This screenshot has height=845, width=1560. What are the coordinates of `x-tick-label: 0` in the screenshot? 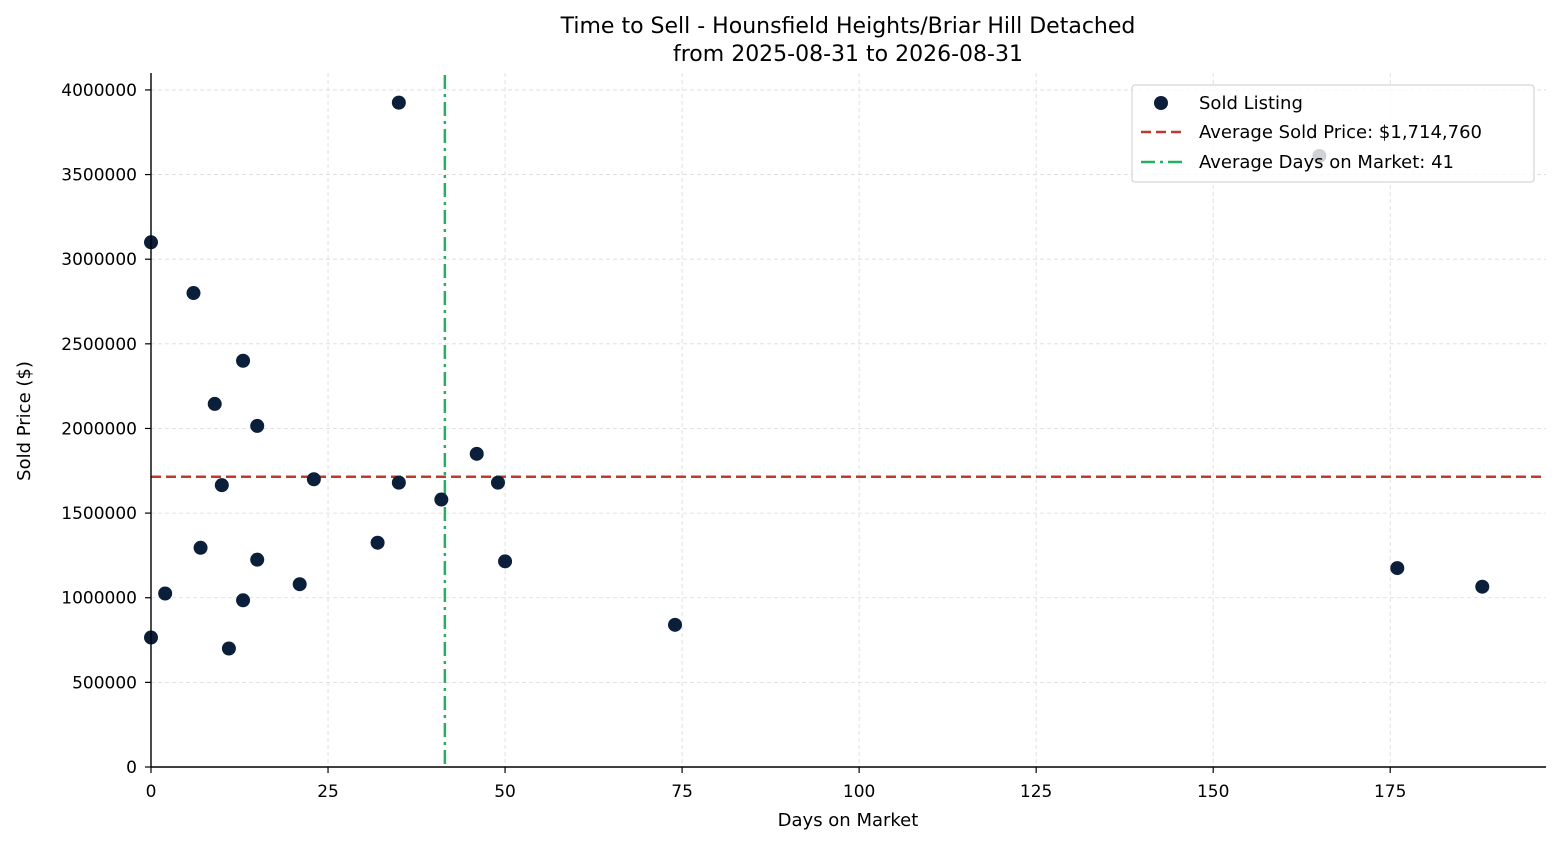 It's located at (151, 792).